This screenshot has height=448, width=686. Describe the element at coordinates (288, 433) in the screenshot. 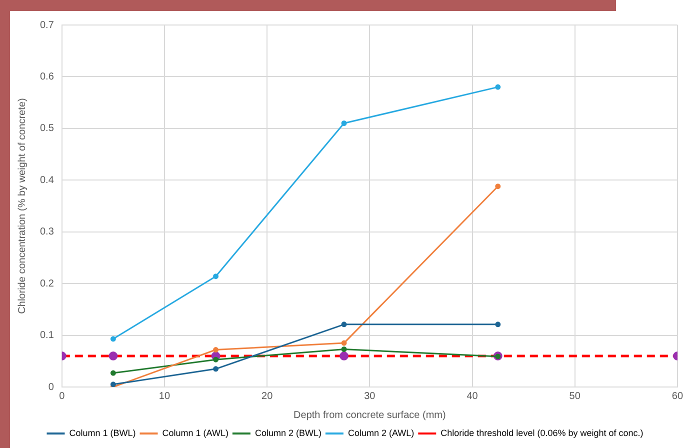

I see `legend-label: Column 2 (BWL)` at that location.